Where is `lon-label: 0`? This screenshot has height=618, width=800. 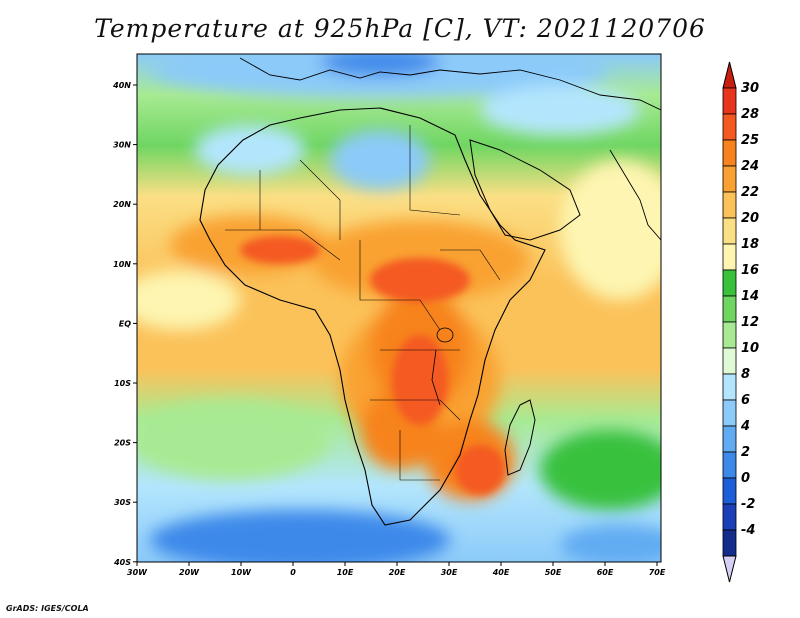 lon-label: 0 is located at coordinates (293, 572).